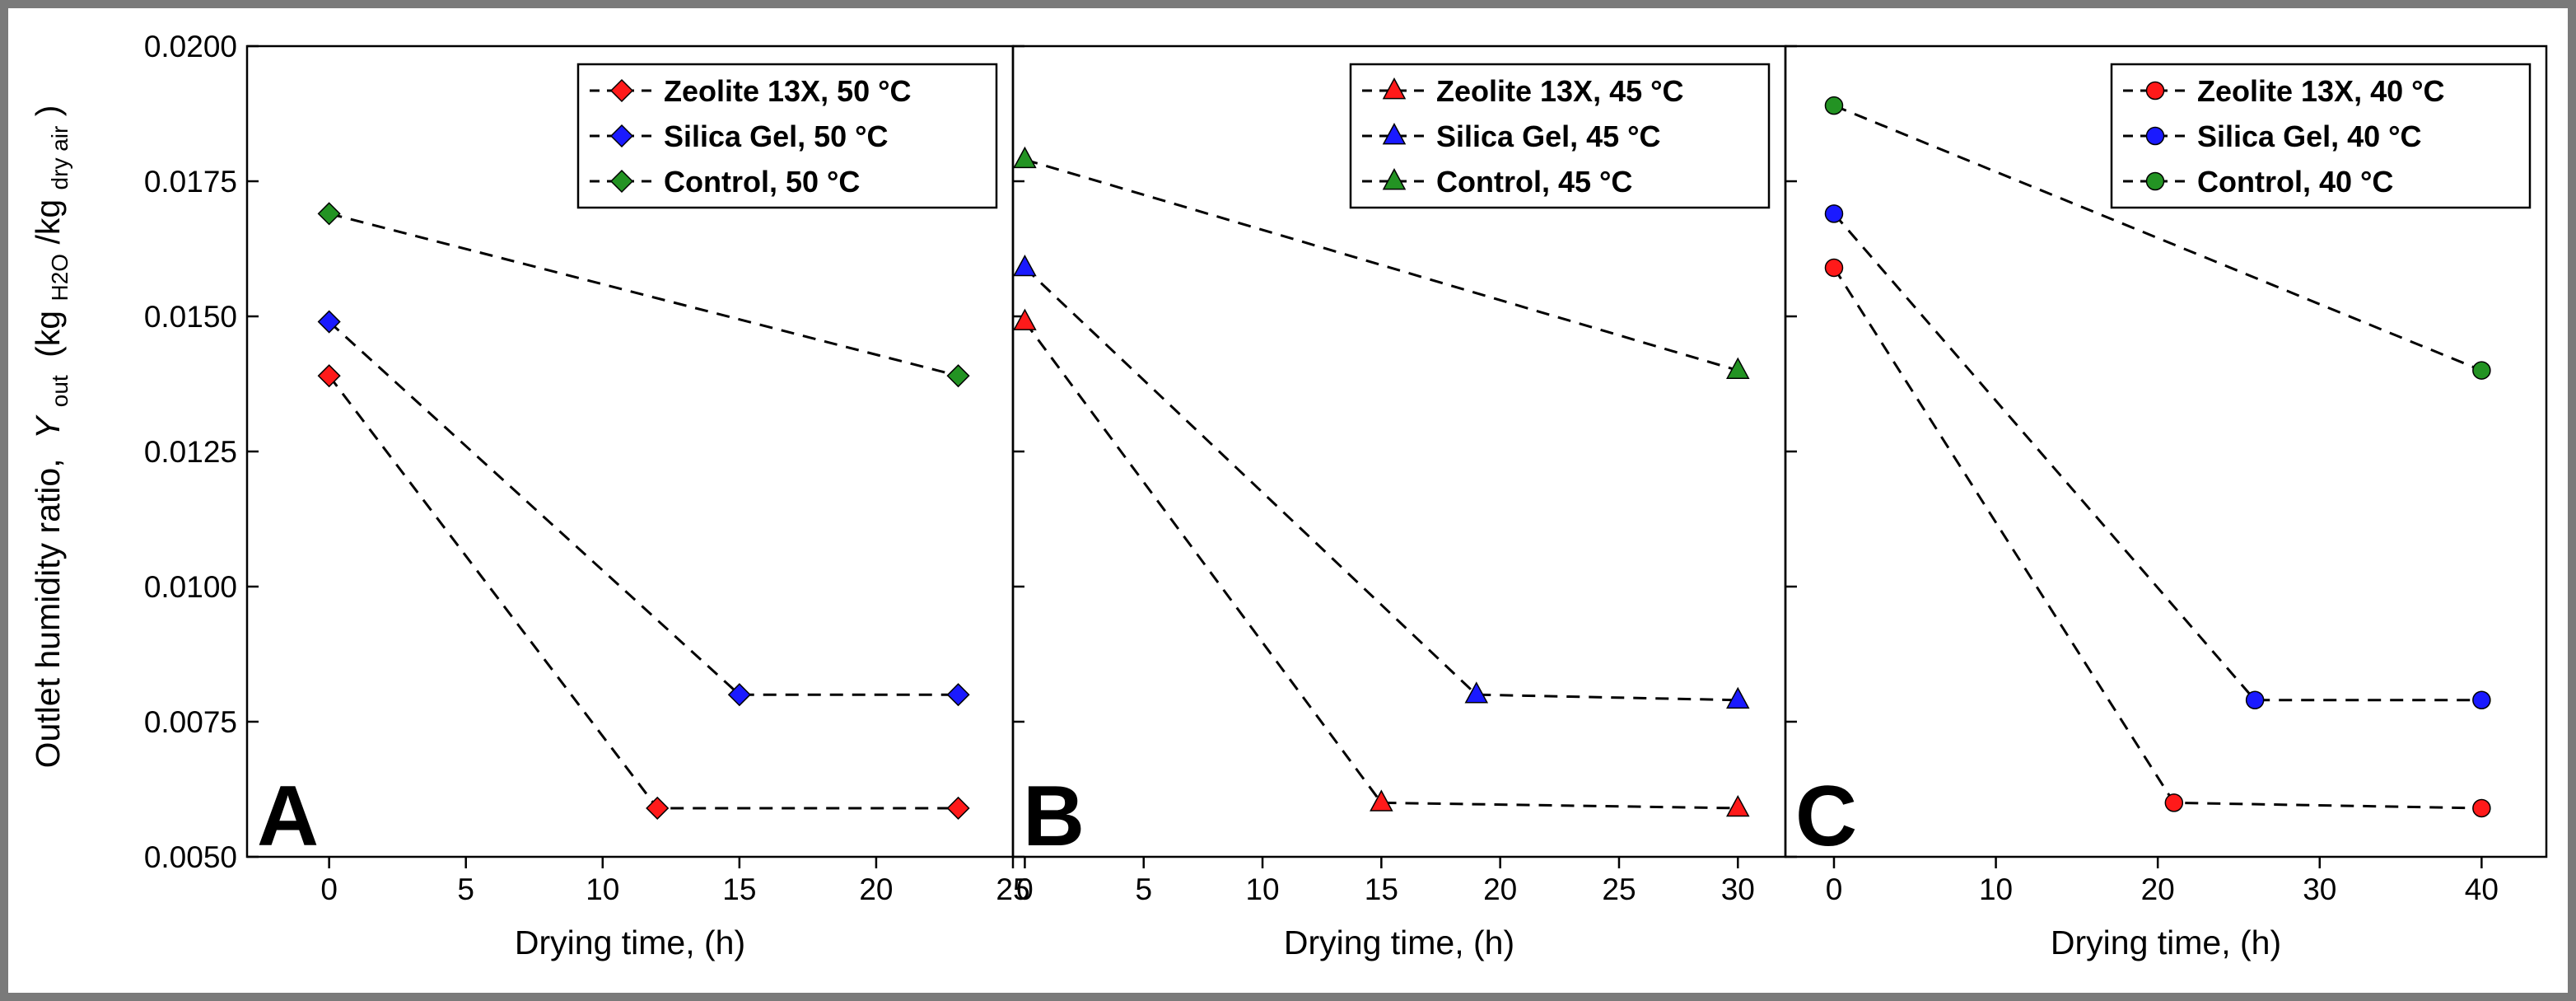 The height and width of the screenshot is (1001, 2576). Describe the element at coordinates (288, 816) in the screenshot. I see `panel-label: A` at that location.